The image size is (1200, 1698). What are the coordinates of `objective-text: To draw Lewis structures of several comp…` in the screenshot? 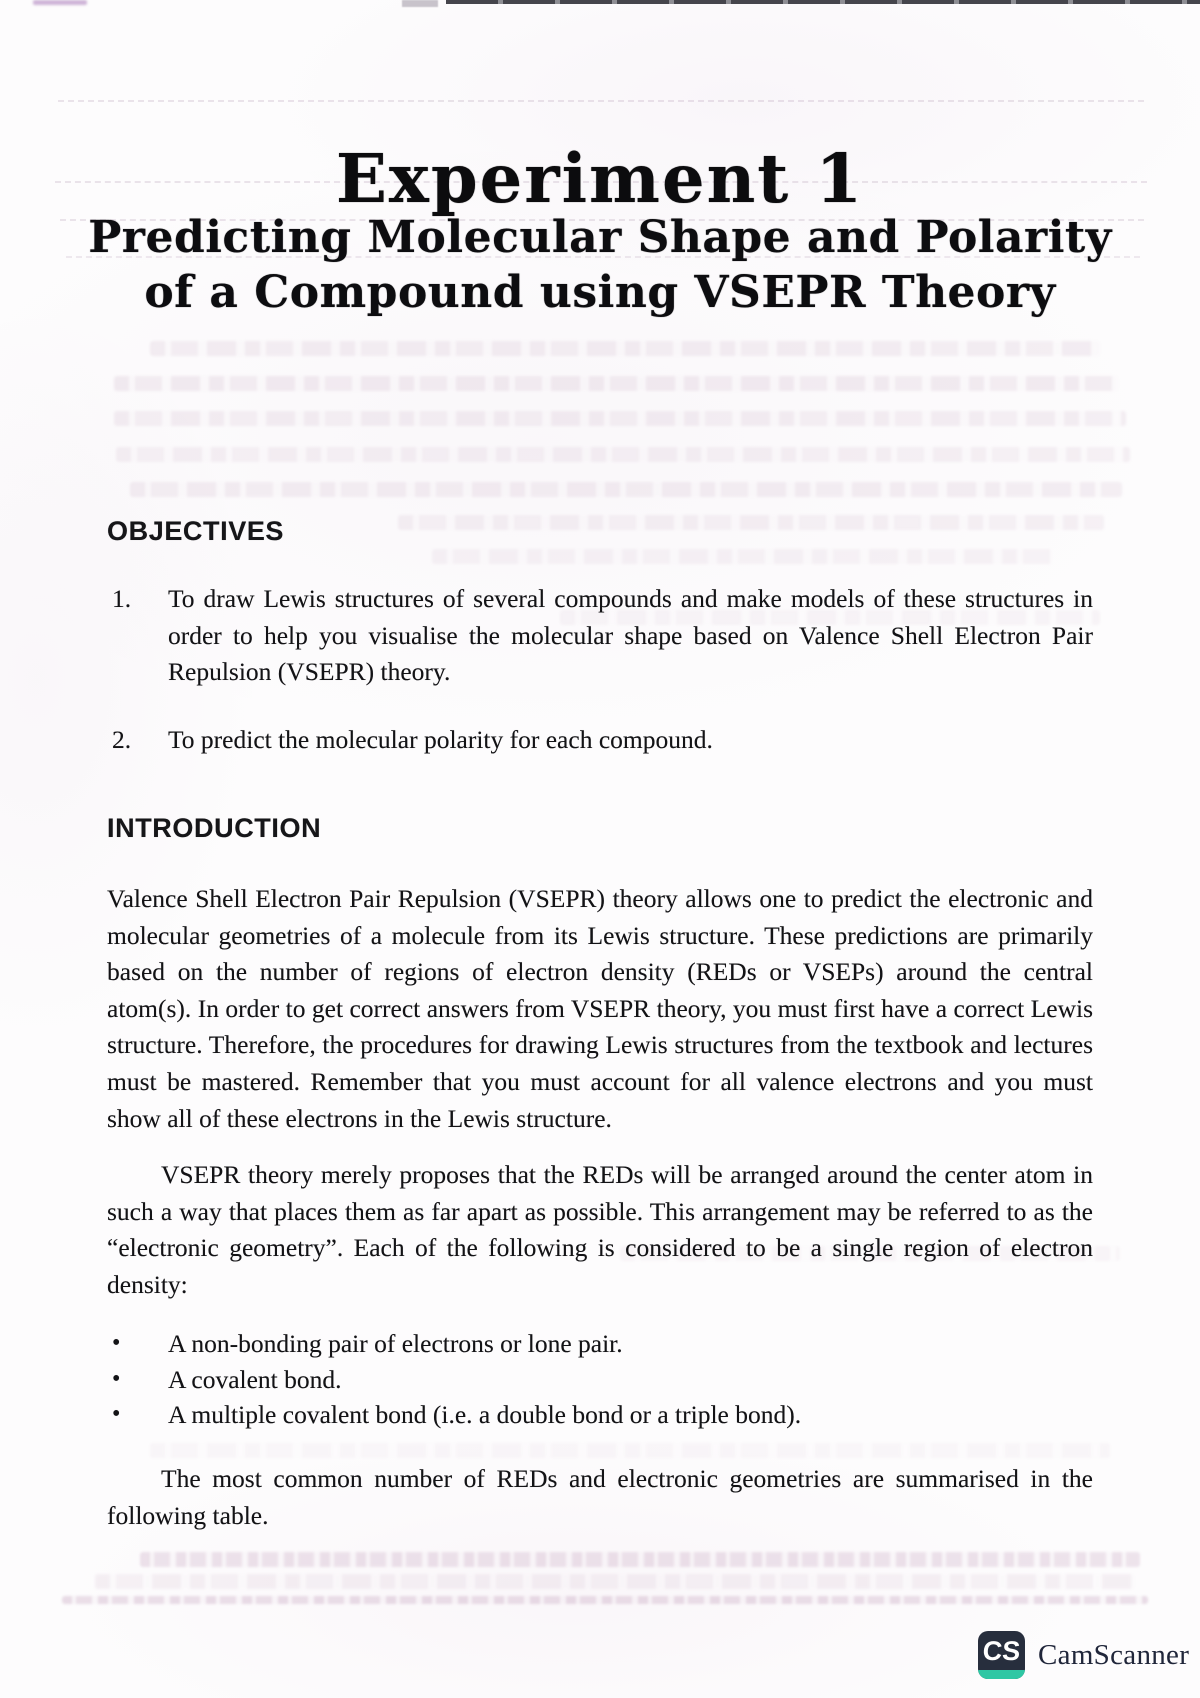 It's located at (630, 635).